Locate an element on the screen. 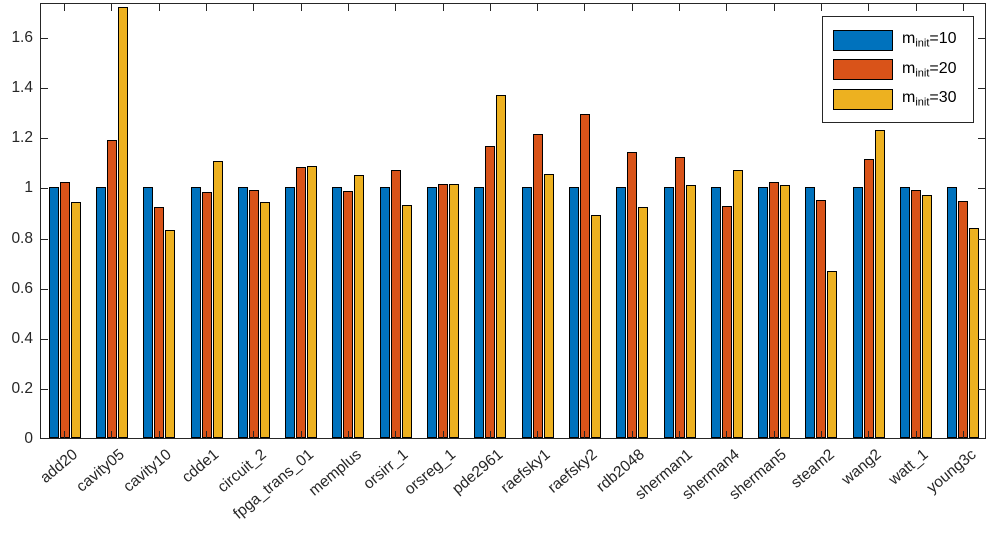  x-tick-label: cavity05 is located at coordinates (100, 471).